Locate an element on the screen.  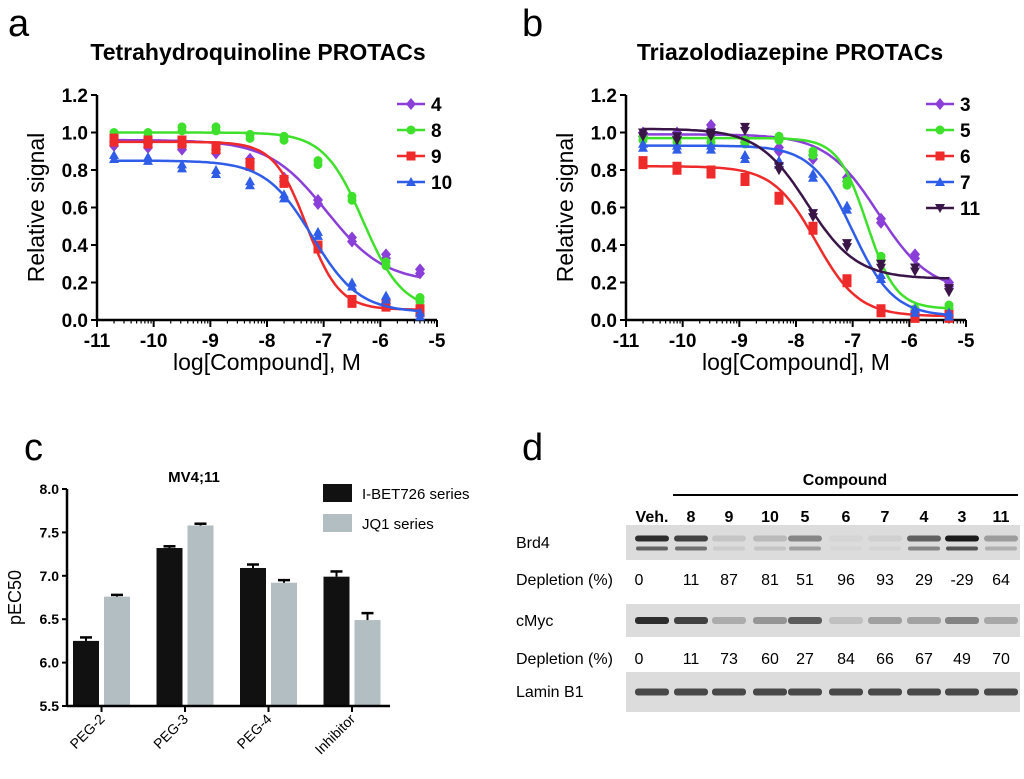
y-axis-label: pEC50 is located at coordinates (15, 597).